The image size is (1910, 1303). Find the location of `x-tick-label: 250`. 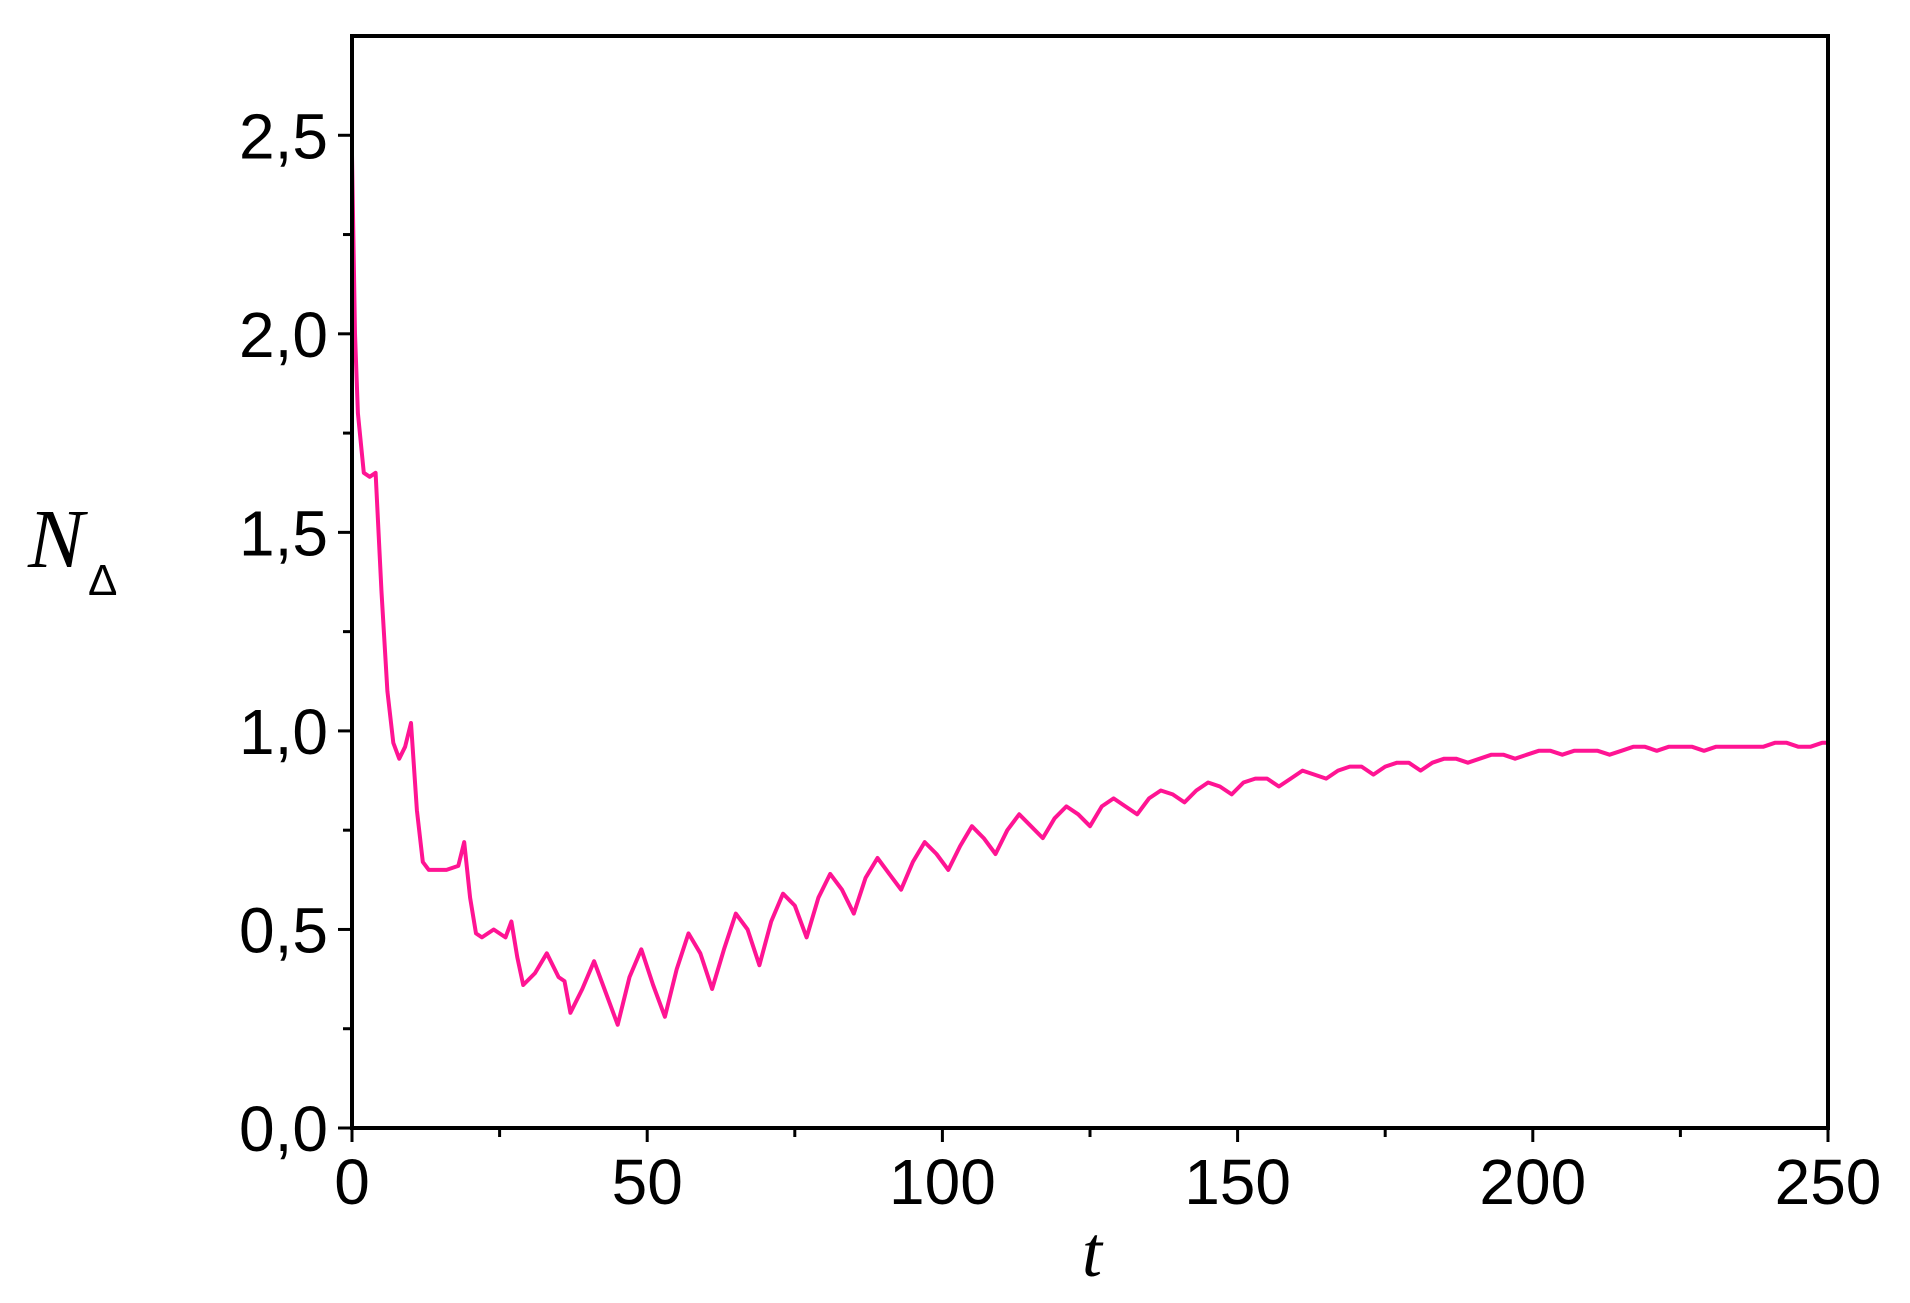

x-tick-label: 250 is located at coordinates (1828, 1182).